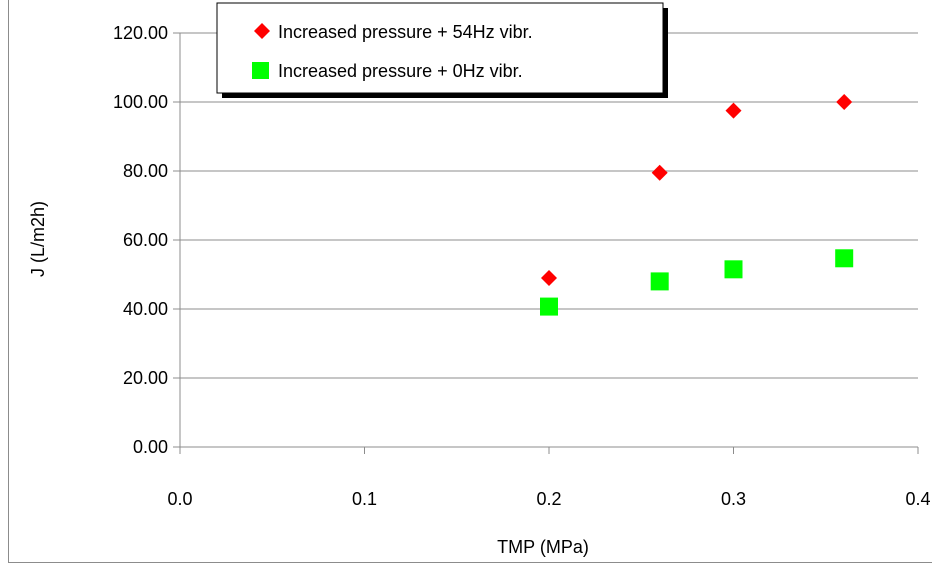  What do you see at coordinates (145, 309) in the screenshot?
I see `y-tick-label: 40.00` at bounding box center [145, 309].